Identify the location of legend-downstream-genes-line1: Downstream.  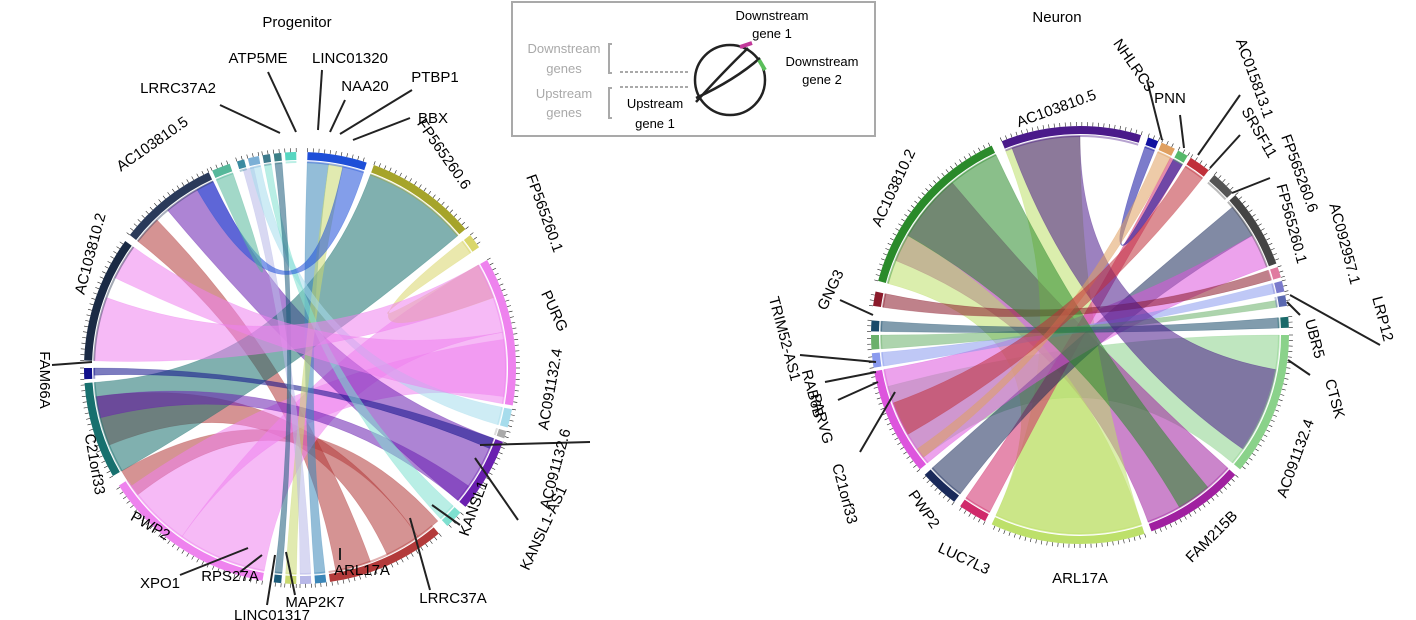
(564, 48).